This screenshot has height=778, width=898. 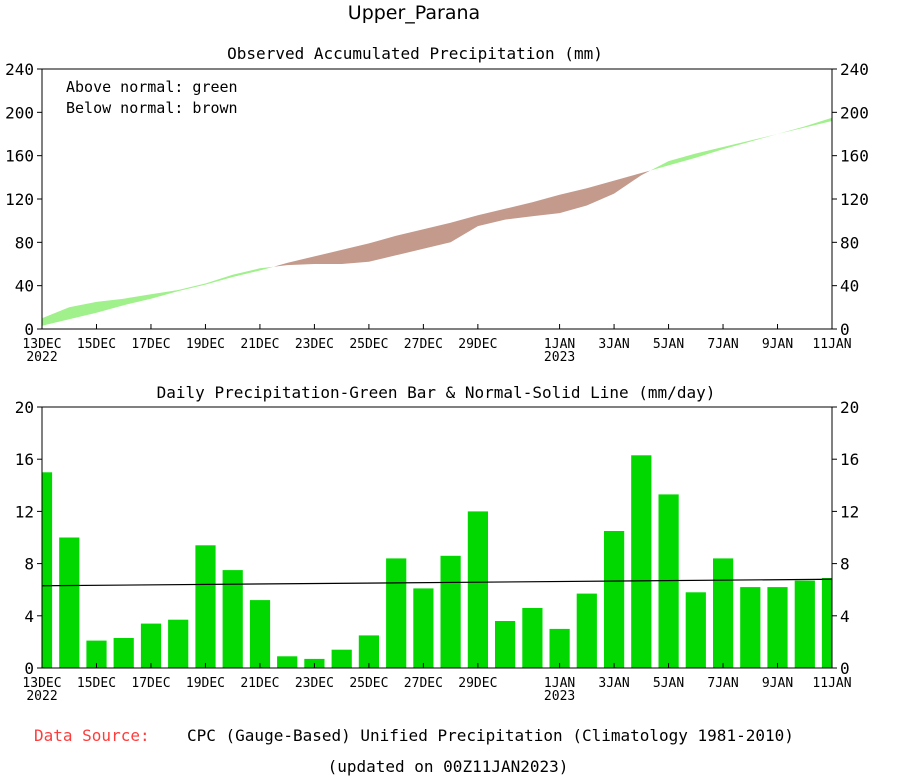 What do you see at coordinates (24, 242) in the screenshot?
I see `y-tick-label-left: 80` at bounding box center [24, 242].